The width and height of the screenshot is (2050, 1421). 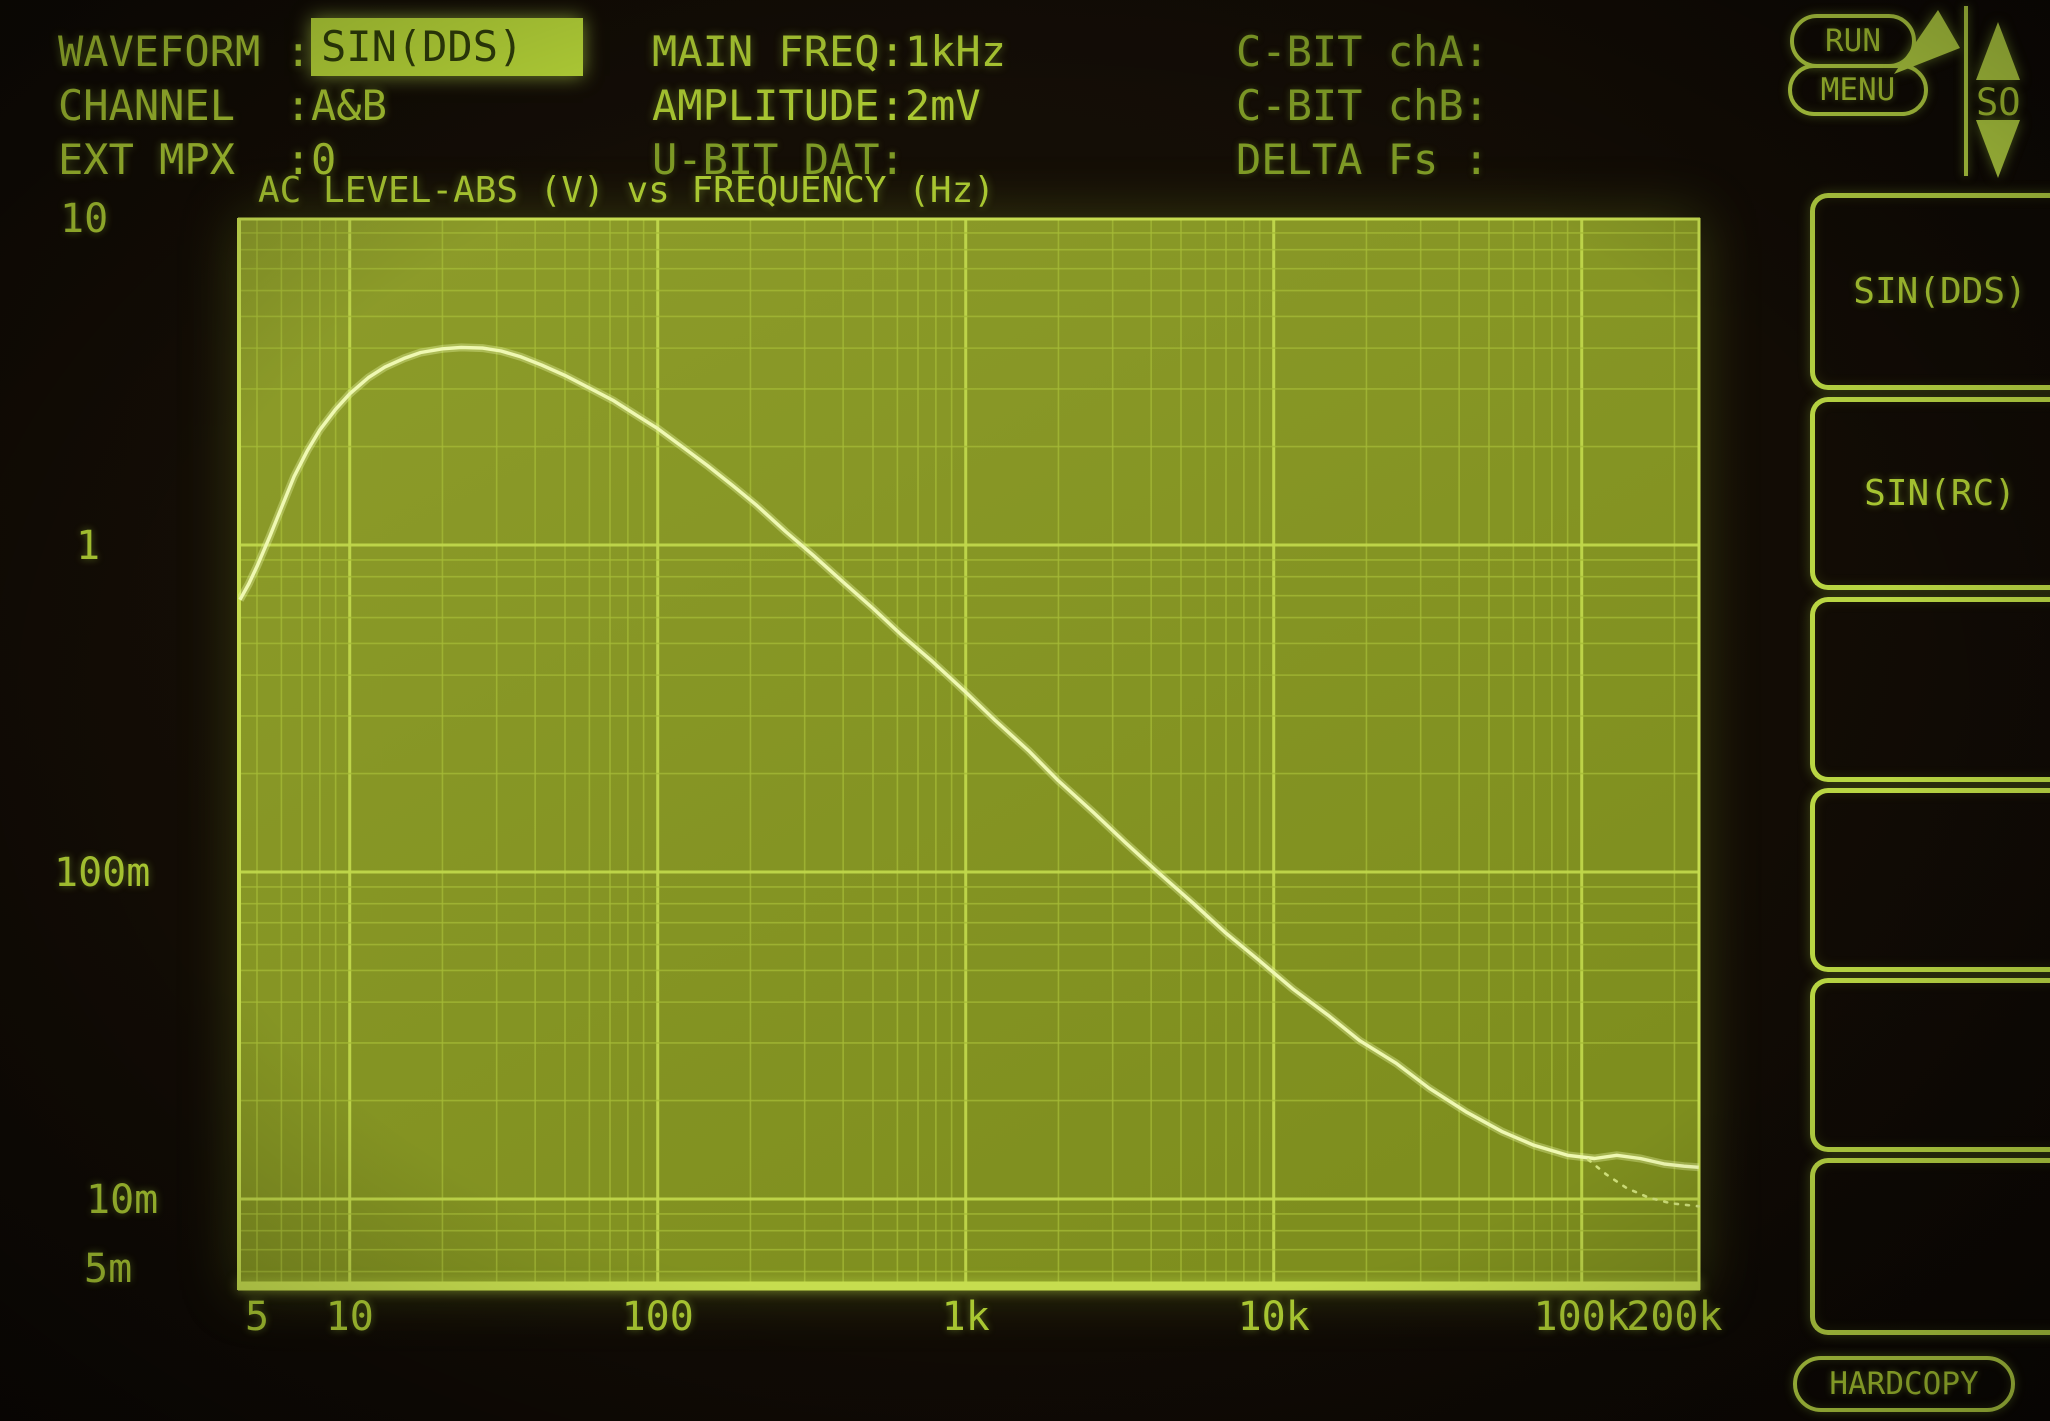 I want to click on x-tick-label-10: 10, so click(x=350, y=1317).